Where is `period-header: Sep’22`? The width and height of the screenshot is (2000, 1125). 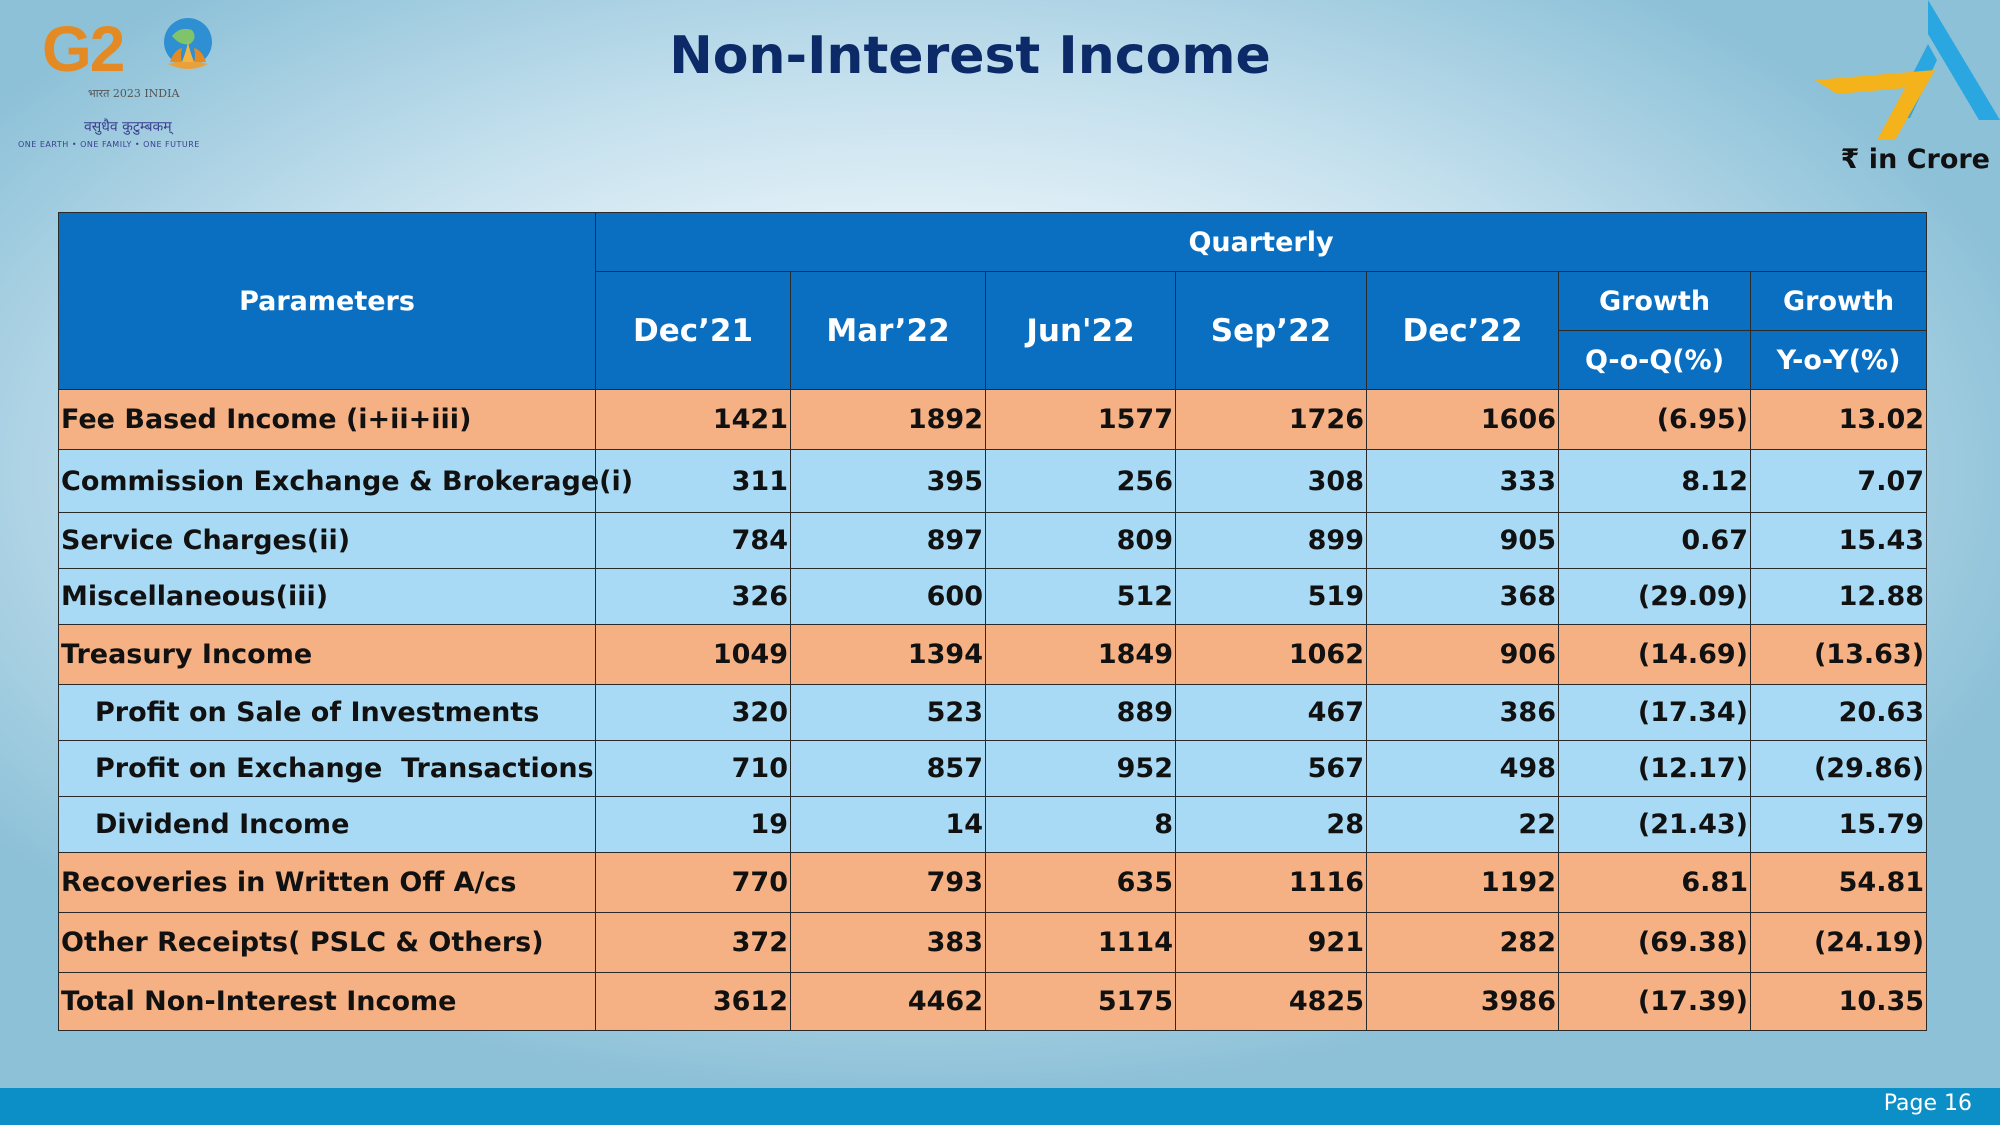 period-header: Sep’22 is located at coordinates (1271, 330).